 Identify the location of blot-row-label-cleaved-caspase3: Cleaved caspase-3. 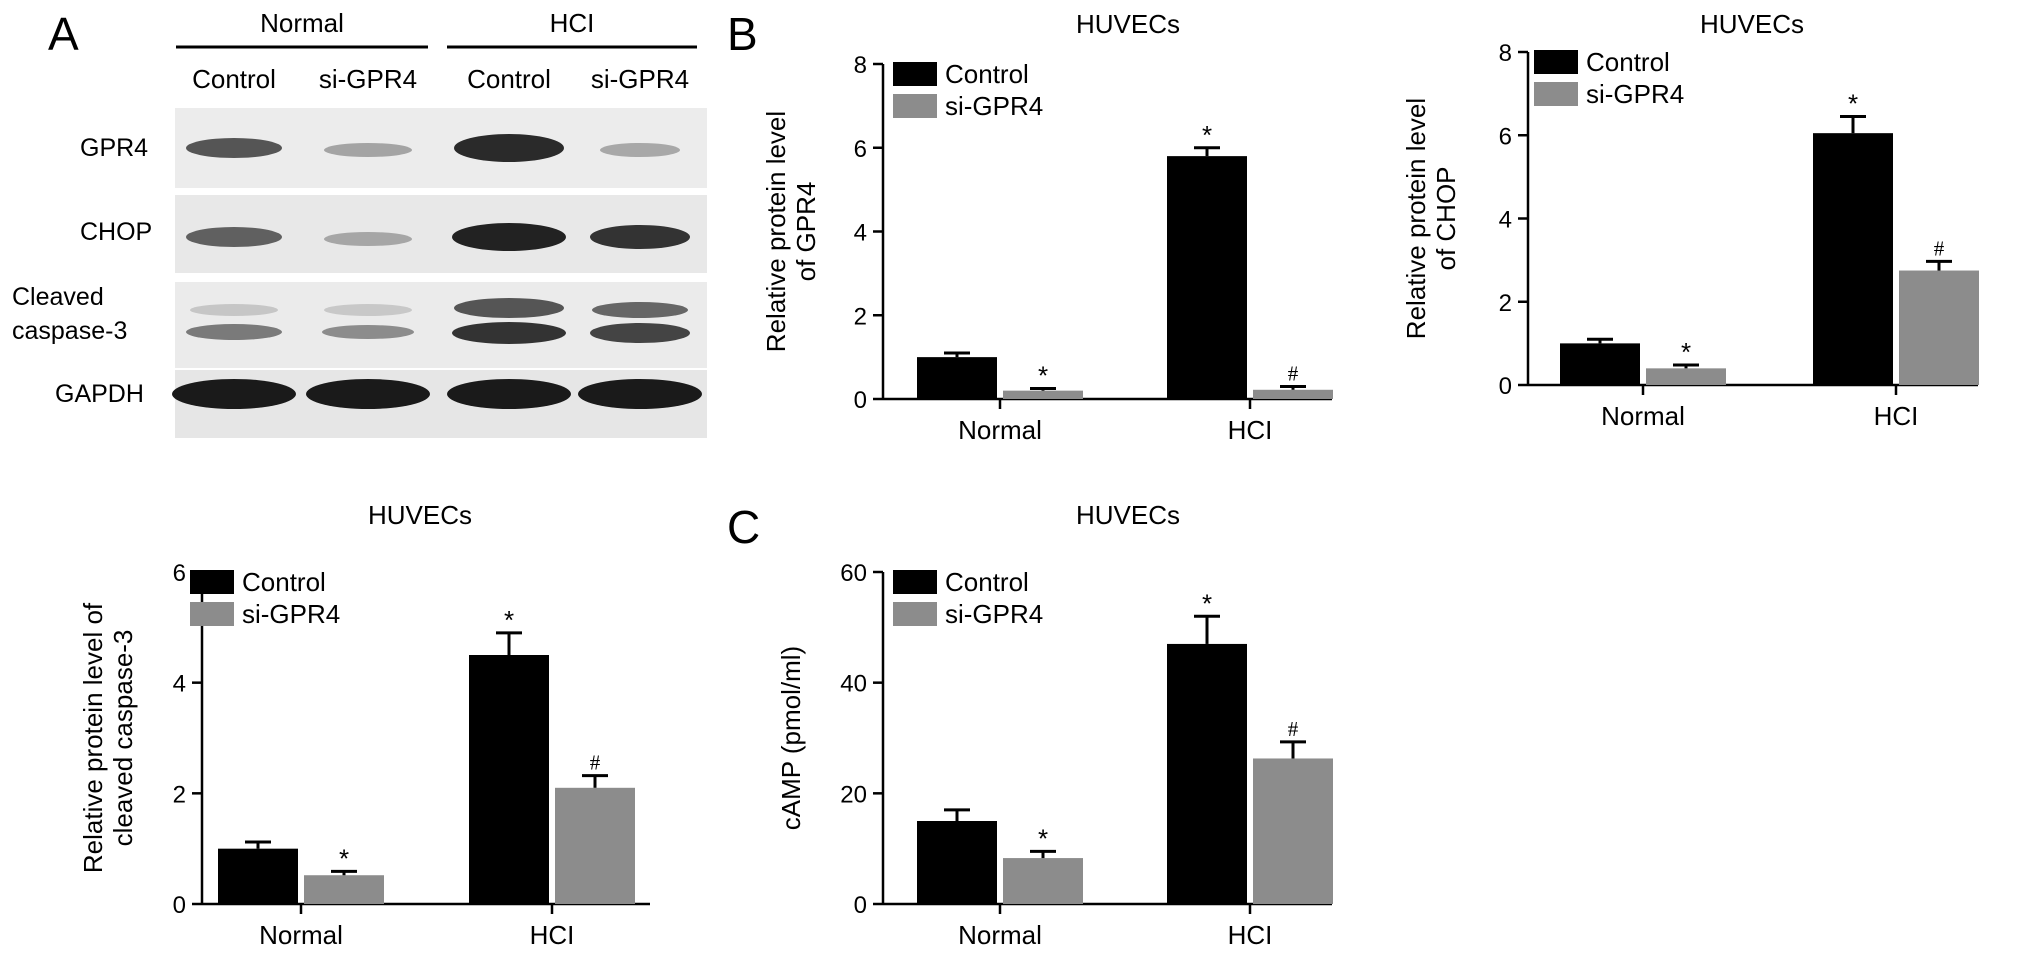
(69, 314).